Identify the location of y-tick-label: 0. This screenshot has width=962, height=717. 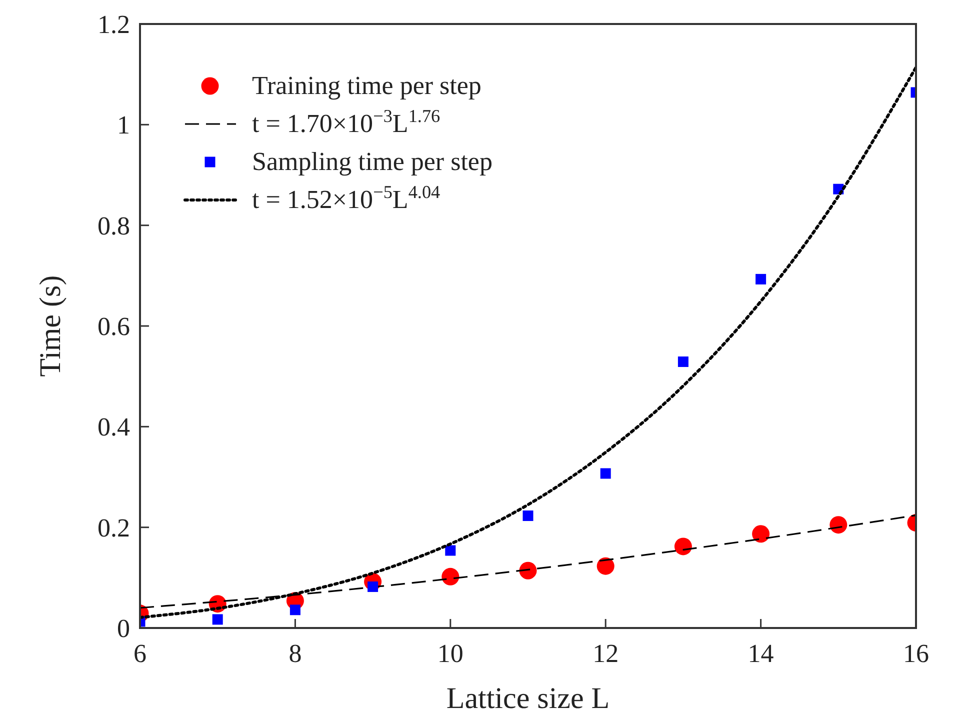
(123, 628).